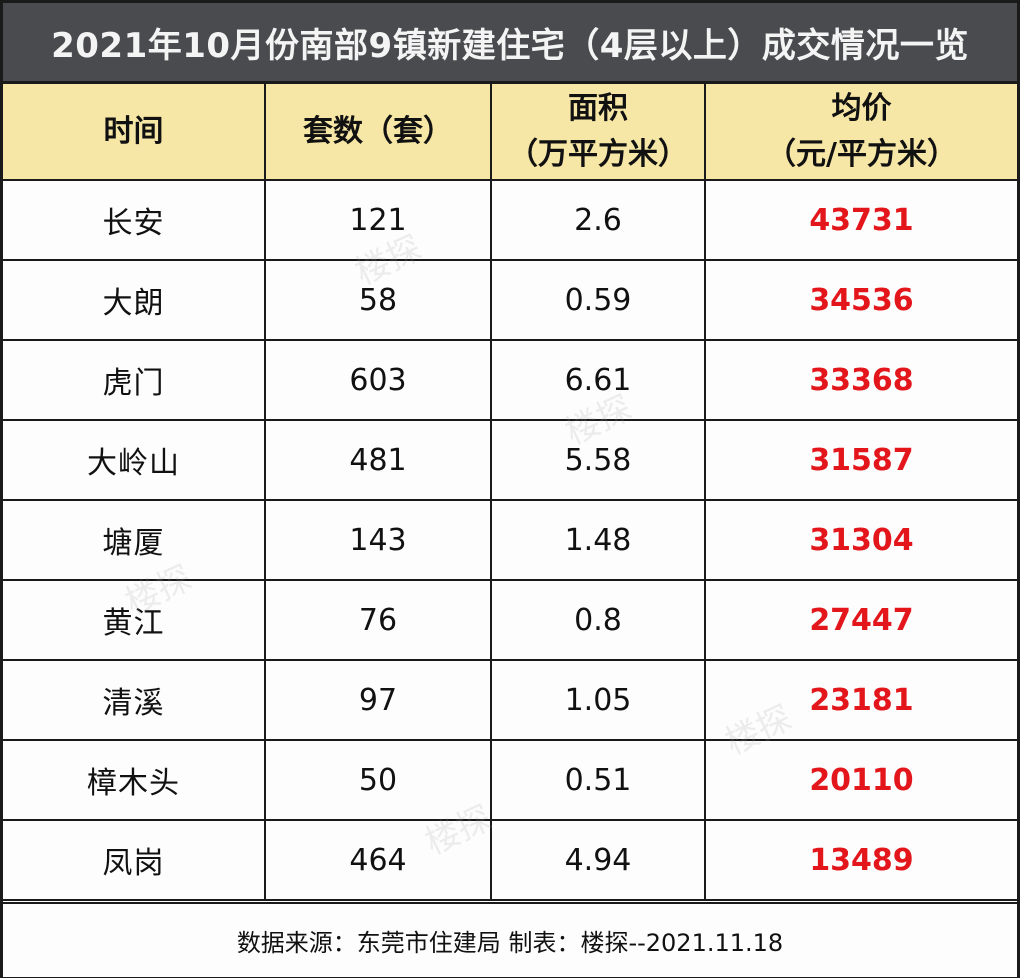  Describe the element at coordinates (134, 132) in the screenshot. I see `header-time: 时间` at that location.